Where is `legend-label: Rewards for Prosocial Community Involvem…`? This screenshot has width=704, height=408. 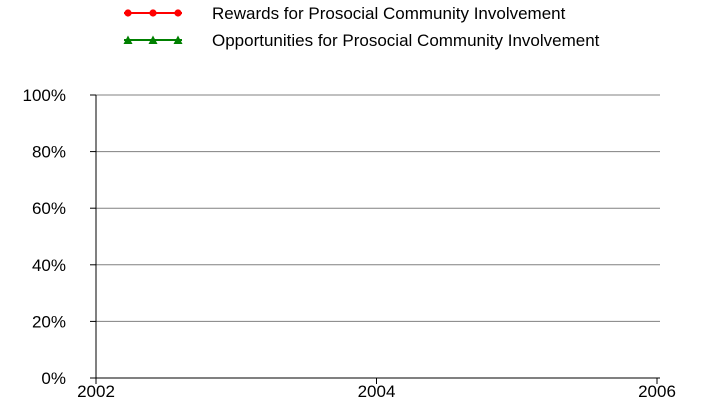 legend-label: Rewards for Prosocial Community Involvem… is located at coordinates (389, 13).